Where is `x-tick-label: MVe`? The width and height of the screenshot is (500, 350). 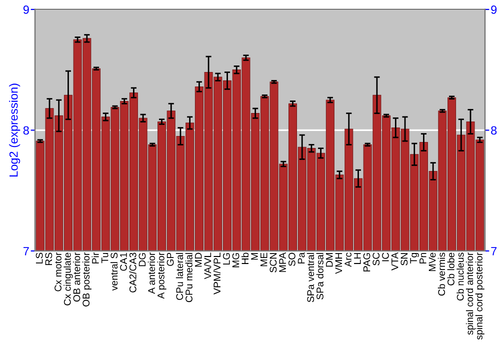
x-tick-label: MVe is located at coordinates (432, 261).